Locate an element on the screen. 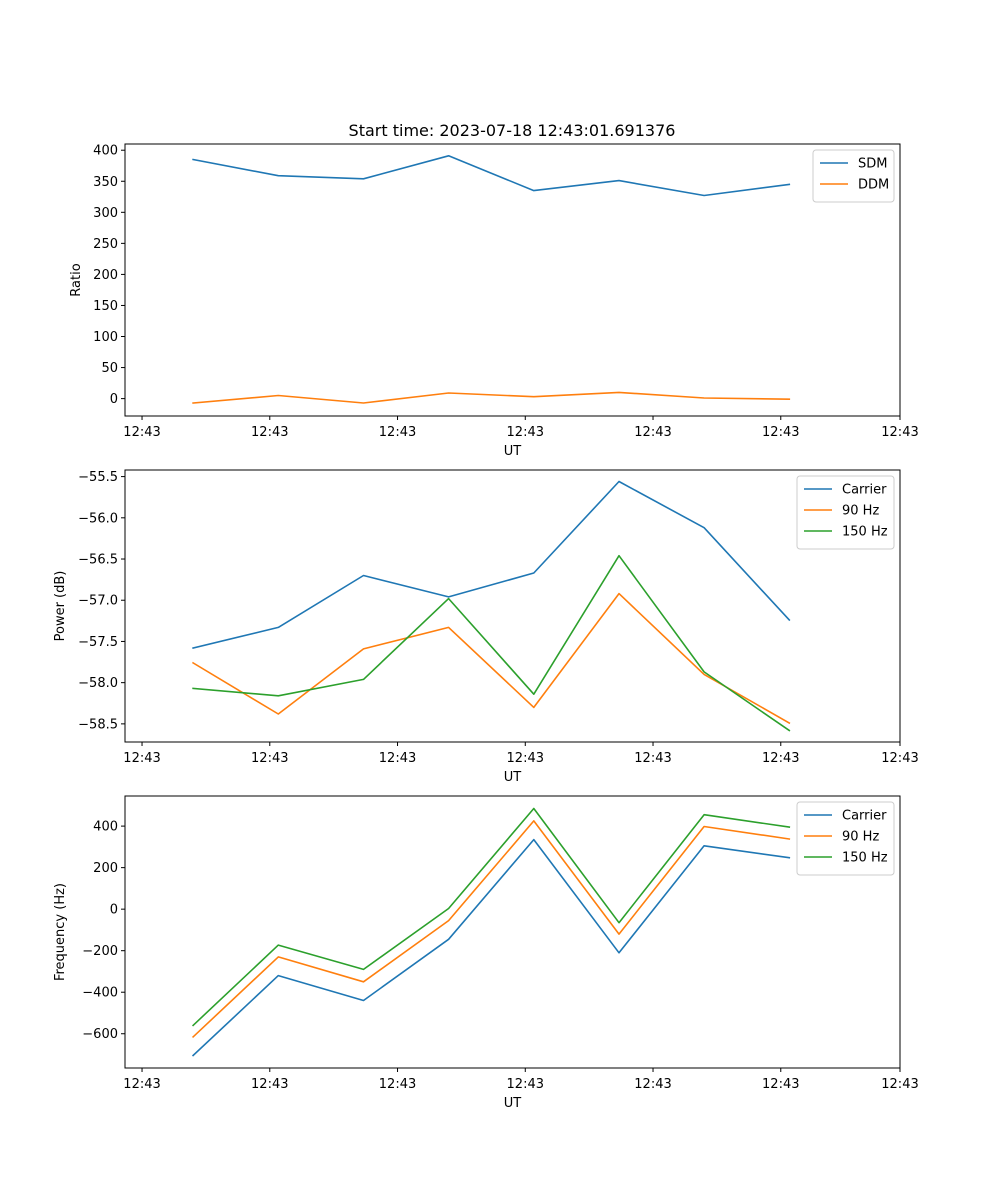 The image size is (1000, 1200). series-line-ddm is located at coordinates (491, 397).